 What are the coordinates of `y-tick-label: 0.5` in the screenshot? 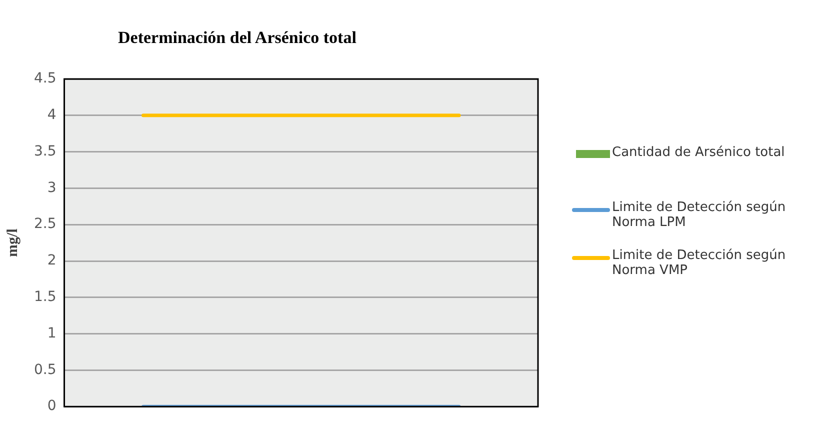 It's located at (45, 370).